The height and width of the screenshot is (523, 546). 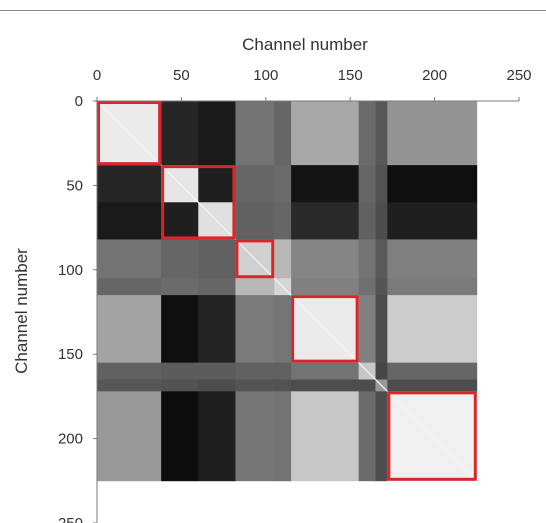 What do you see at coordinates (70, 270) in the screenshot?
I see `y-tick-label: 100` at bounding box center [70, 270].